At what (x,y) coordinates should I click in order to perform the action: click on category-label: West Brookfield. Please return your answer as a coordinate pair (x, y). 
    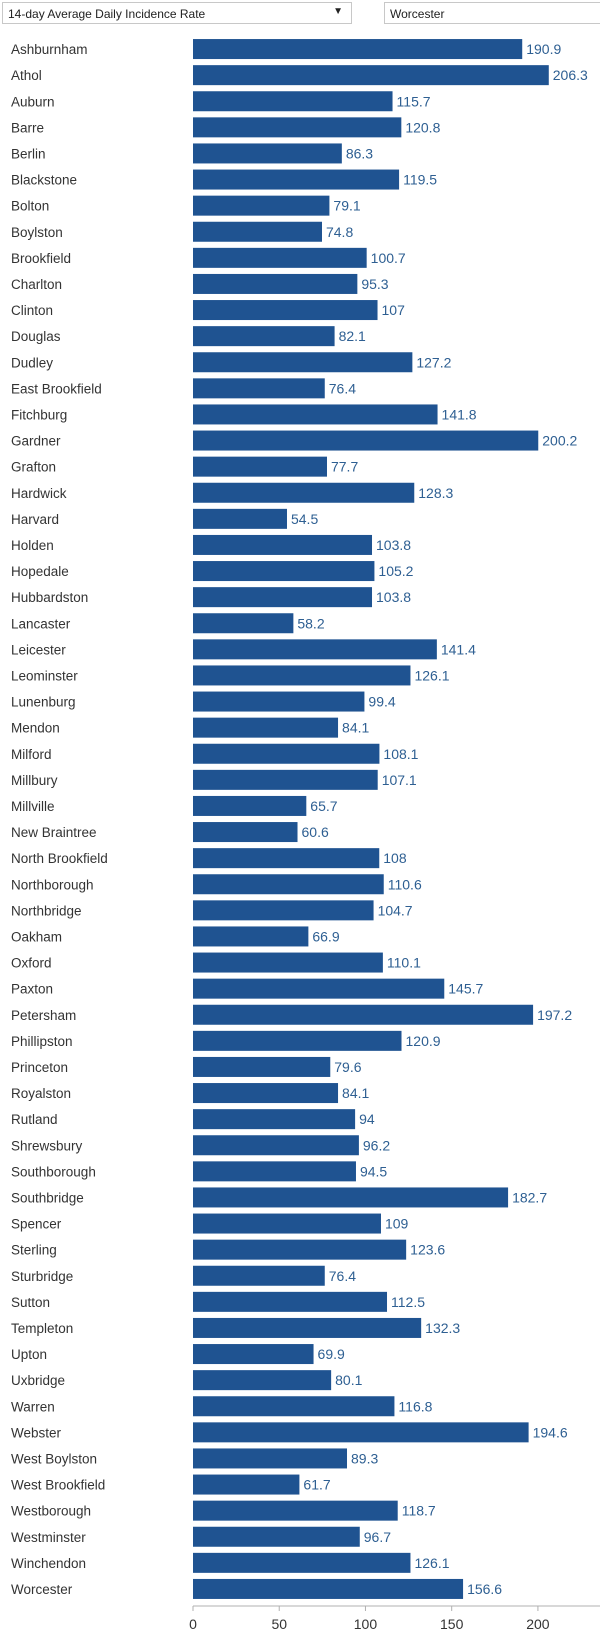
    Looking at the image, I should click on (58, 1485).